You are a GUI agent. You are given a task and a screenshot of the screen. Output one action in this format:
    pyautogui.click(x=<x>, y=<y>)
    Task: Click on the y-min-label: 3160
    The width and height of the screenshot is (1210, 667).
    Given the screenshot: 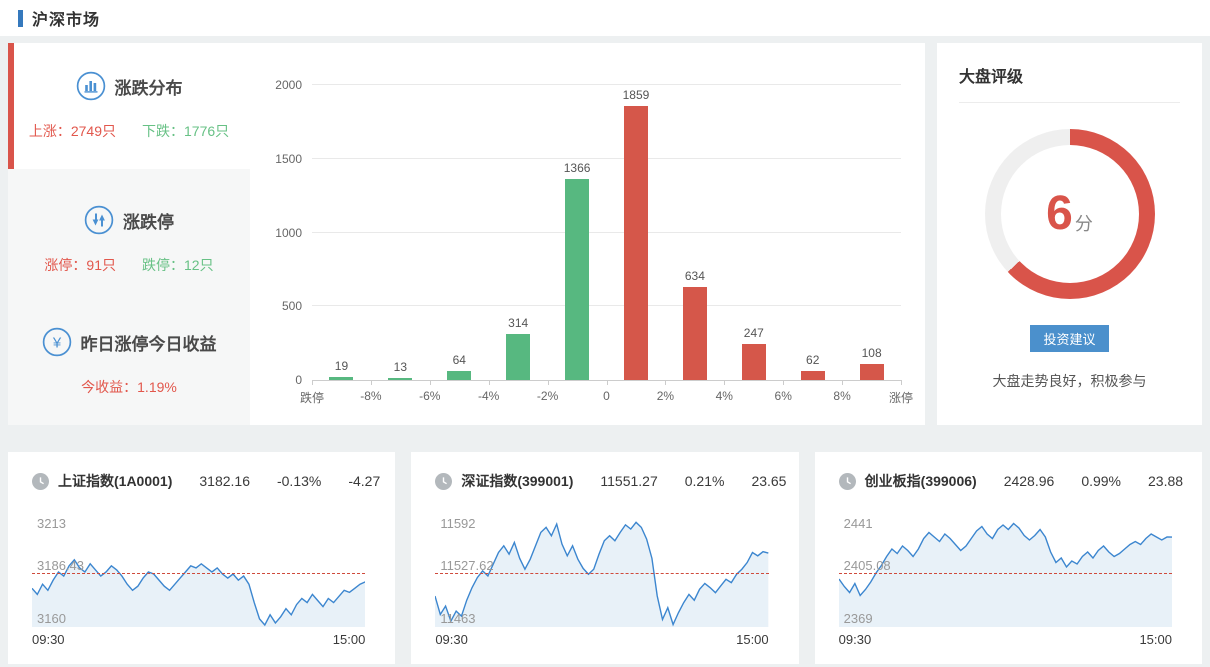 What is the action you would take?
    pyautogui.click(x=51, y=618)
    